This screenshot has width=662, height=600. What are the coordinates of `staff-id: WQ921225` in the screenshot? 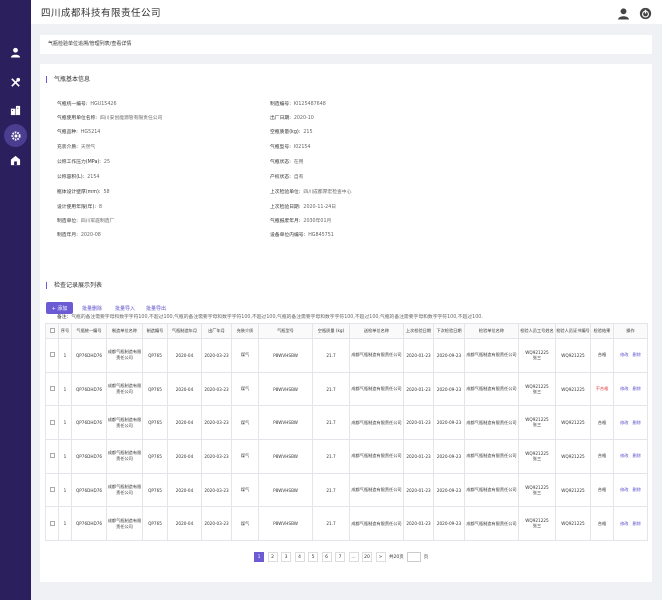 It's located at (537, 453).